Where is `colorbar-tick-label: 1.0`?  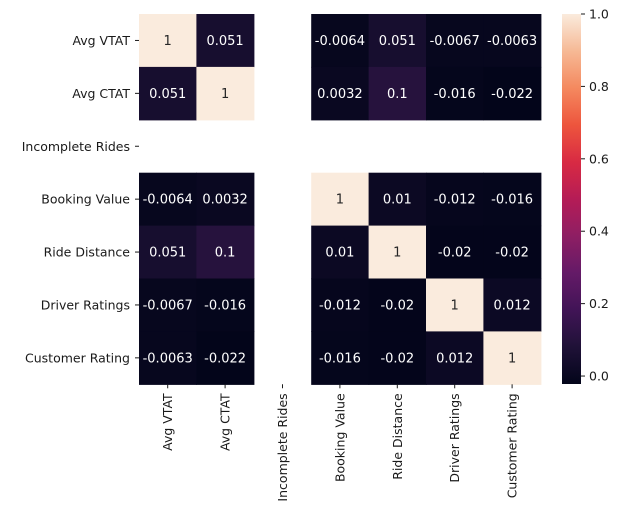
colorbar-tick-label: 1.0 is located at coordinates (599, 14).